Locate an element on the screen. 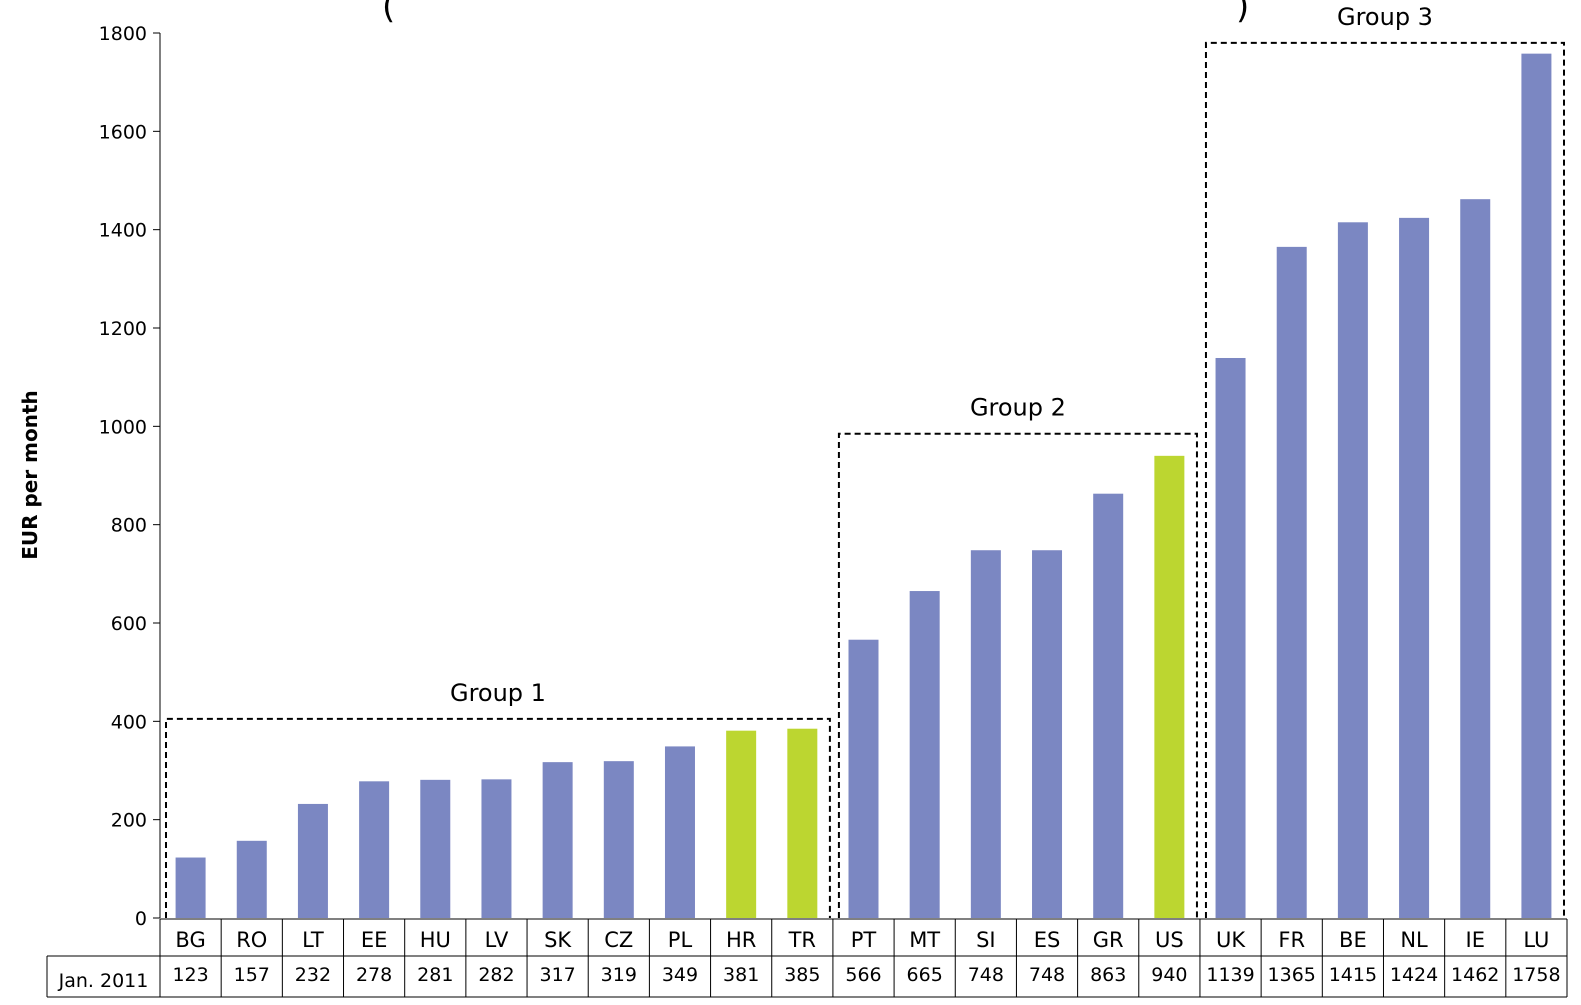 Image resolution: width=1581 pixels, height=1005 pixels. title-fragment-left: ( is located at coordinates (388, 13).